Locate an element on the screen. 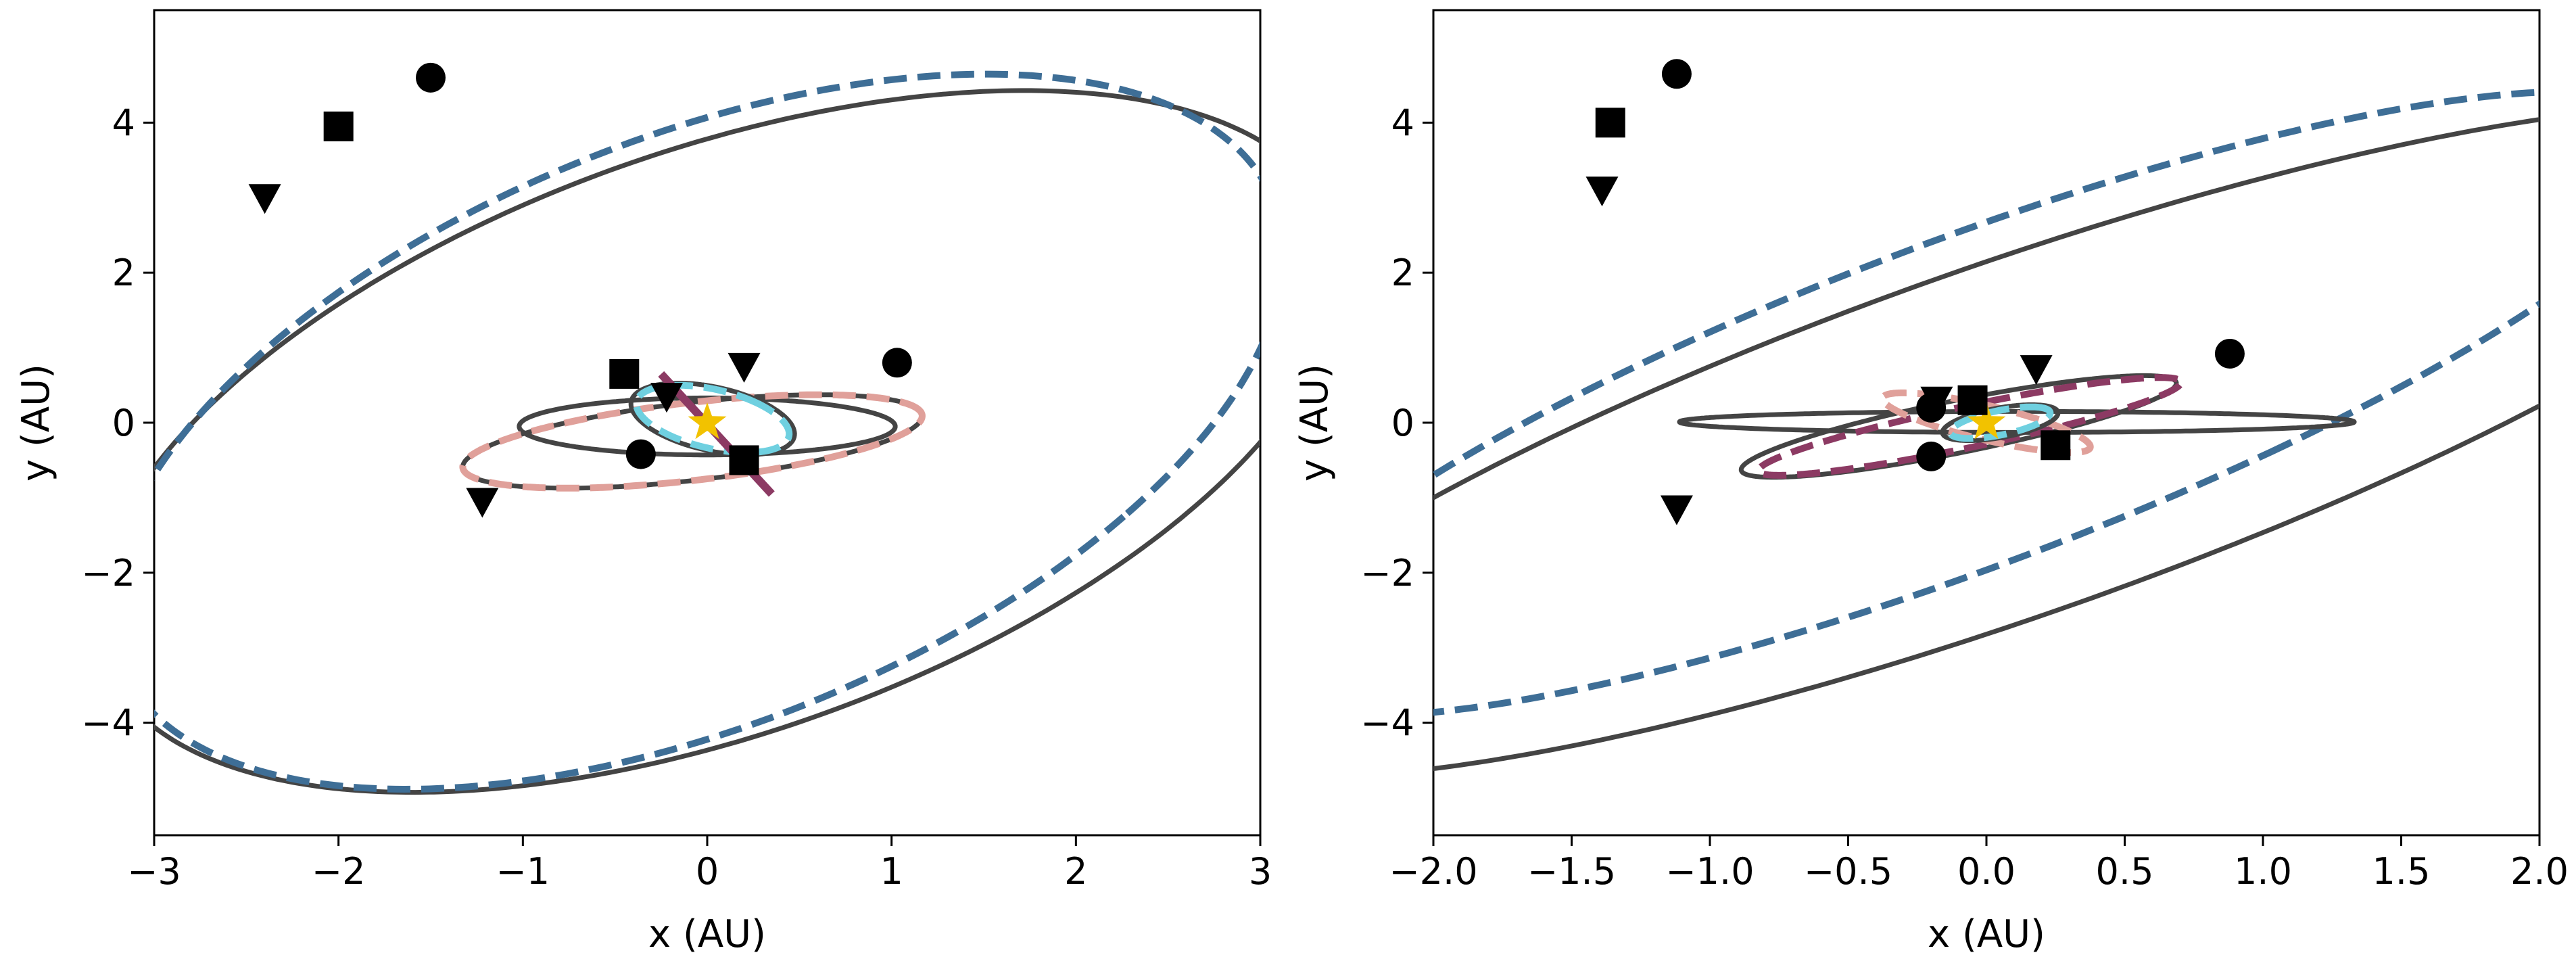 The width and height of the screenshot is (2576, 959). left-x-ticks: −3 −2 −1 0 1 2 3 is located at coordinates (699, 864).